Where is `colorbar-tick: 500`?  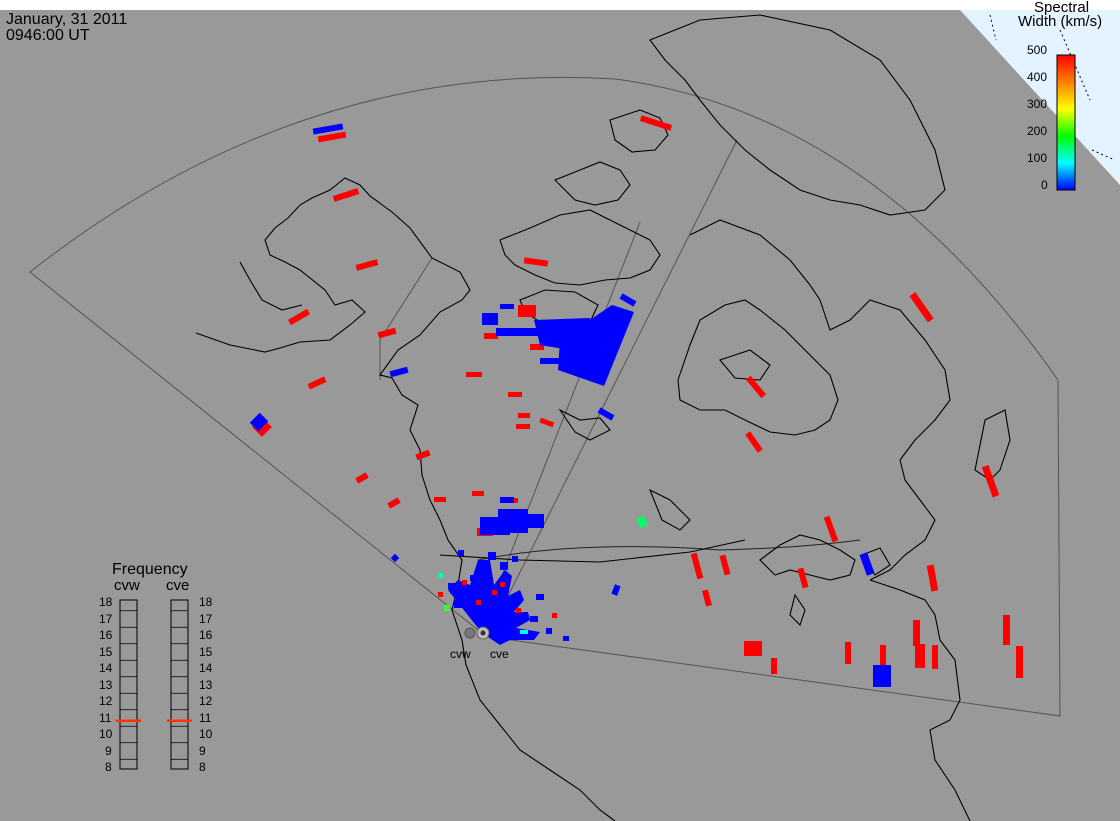
colorbar-tick: 500 is located at coordinates (1037, 50).